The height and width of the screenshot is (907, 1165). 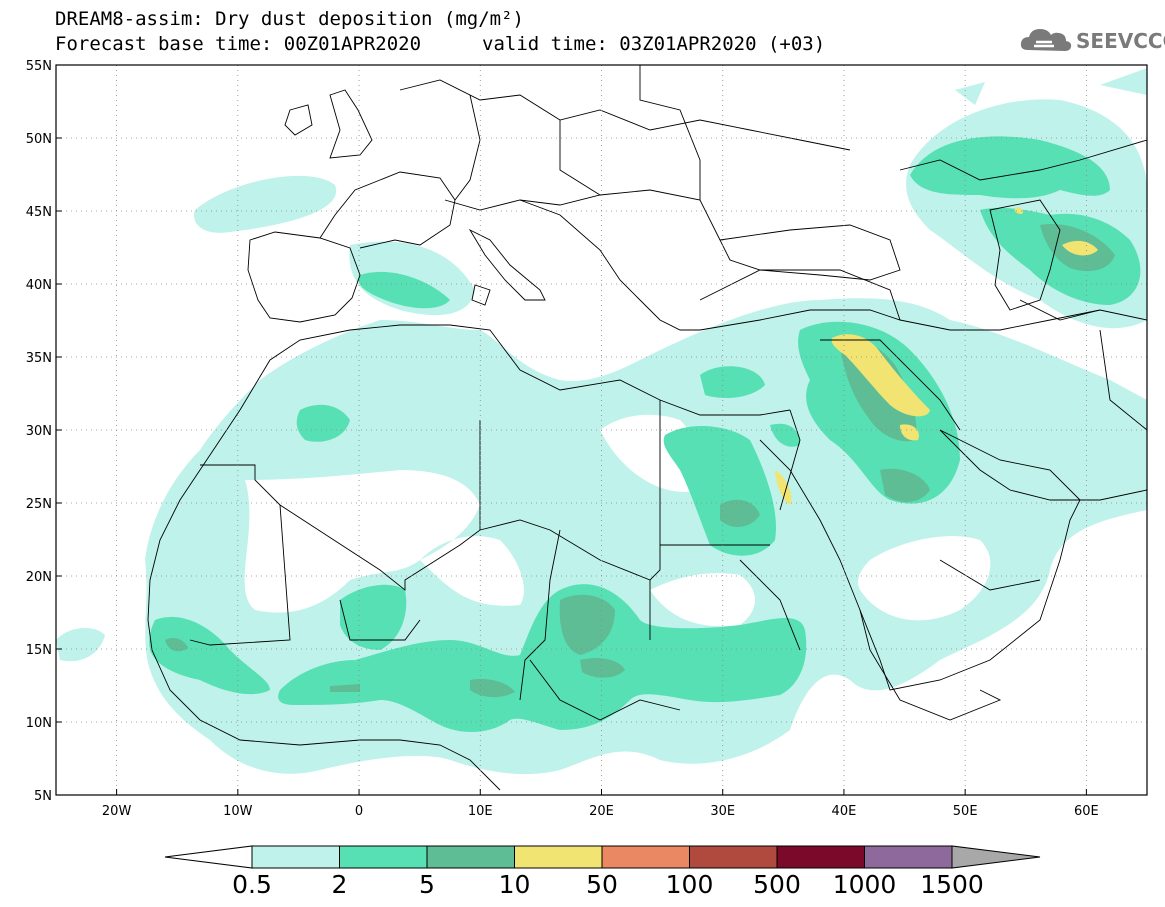 I want to click on lat-tick-label: 25N, so click(x=39, y=504).